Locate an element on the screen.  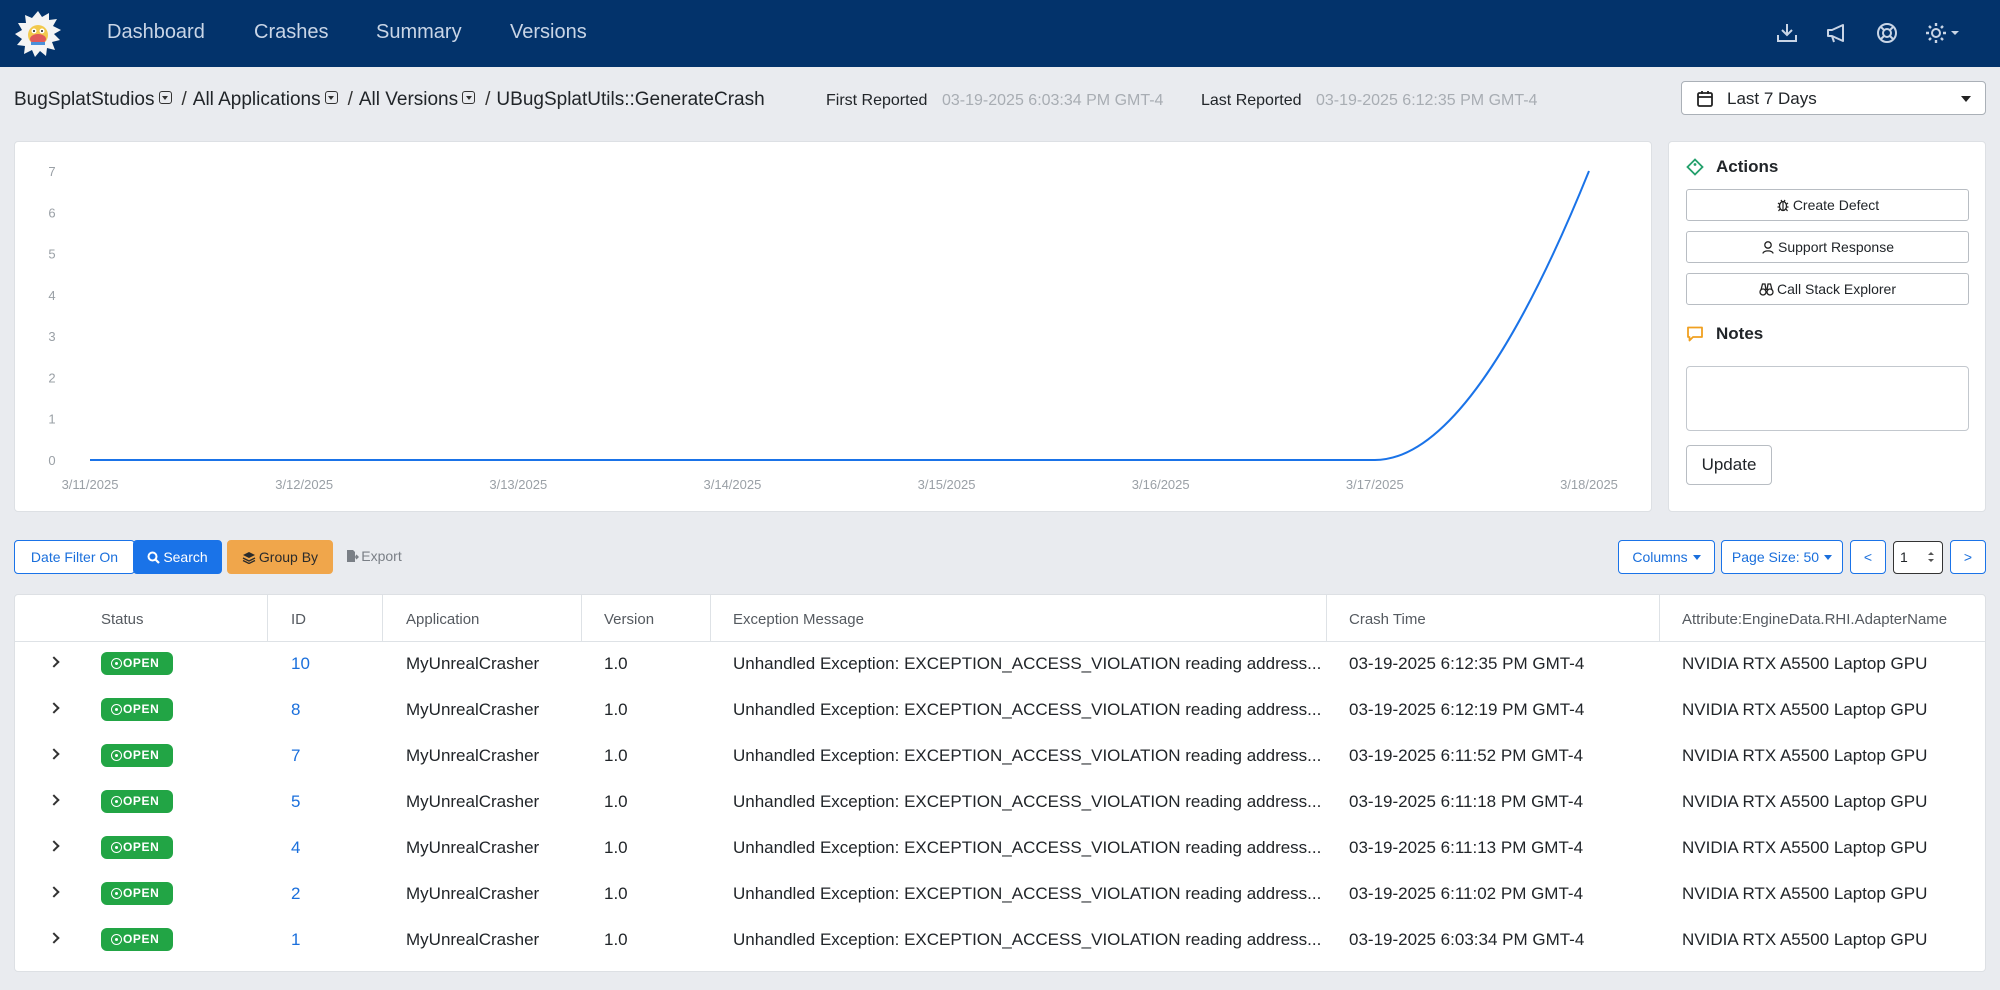
search-button: Search is located at coordinates (177, 557).